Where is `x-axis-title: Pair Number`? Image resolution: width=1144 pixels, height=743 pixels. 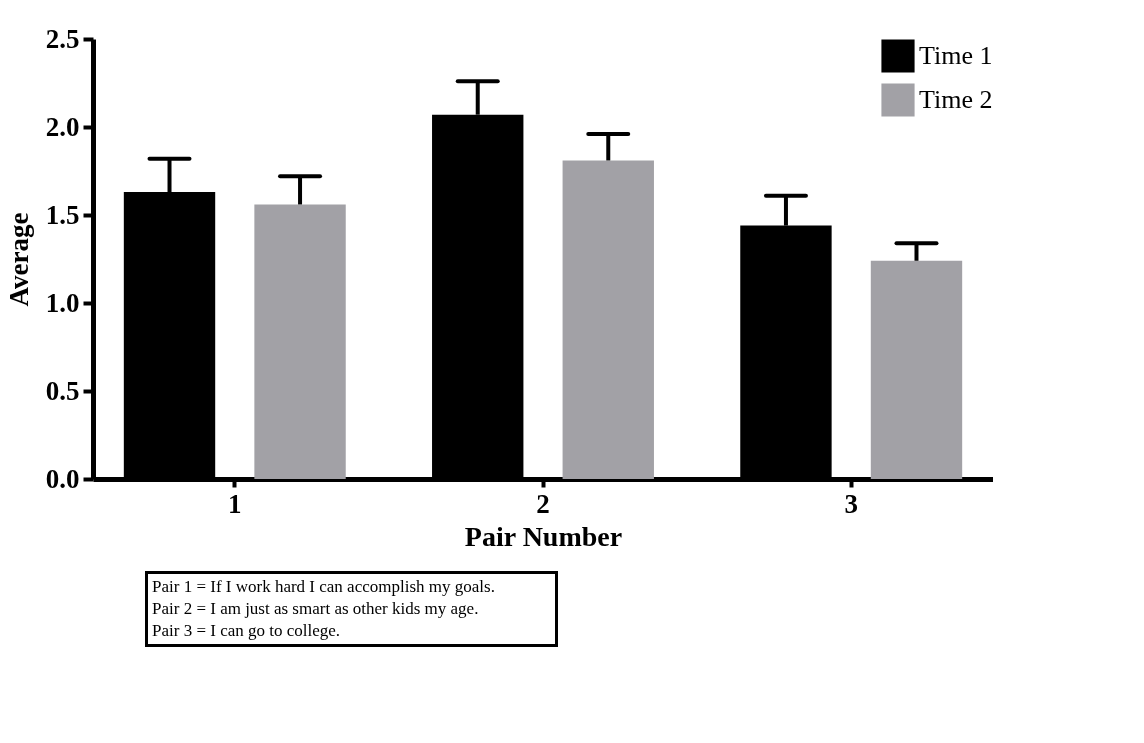
x-axis-title: Pair Number is located at coordinates (543, 536).